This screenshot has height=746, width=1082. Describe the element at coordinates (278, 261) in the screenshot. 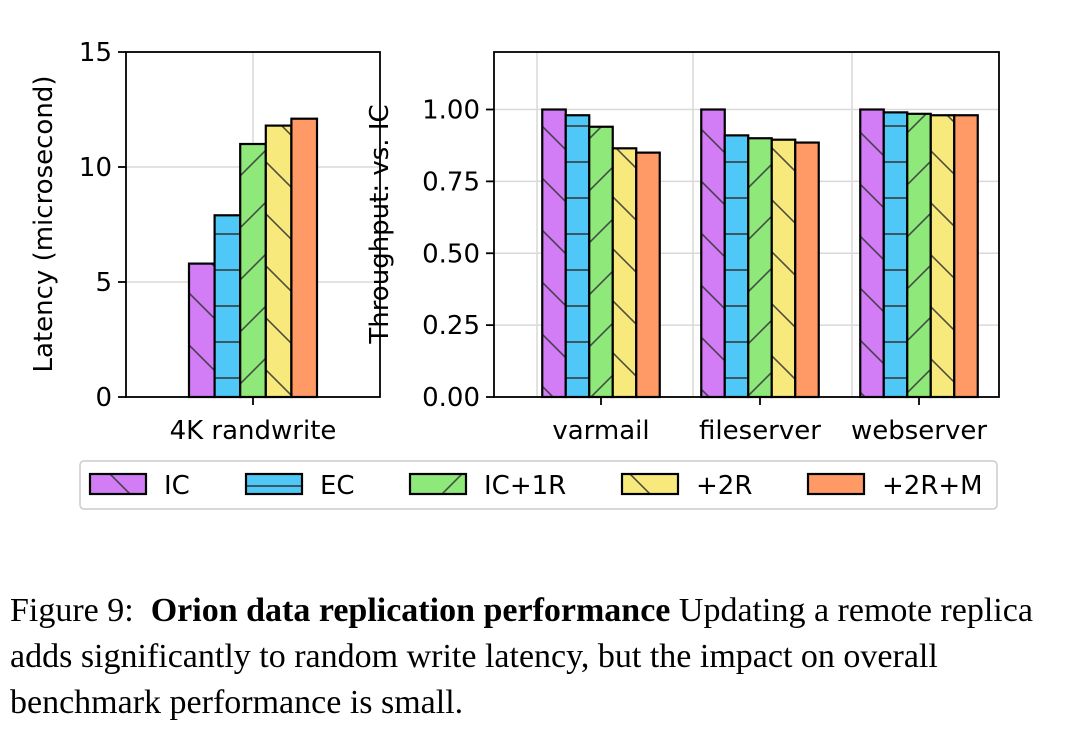

I see `bar-4k-randwrite-2r` at that location.